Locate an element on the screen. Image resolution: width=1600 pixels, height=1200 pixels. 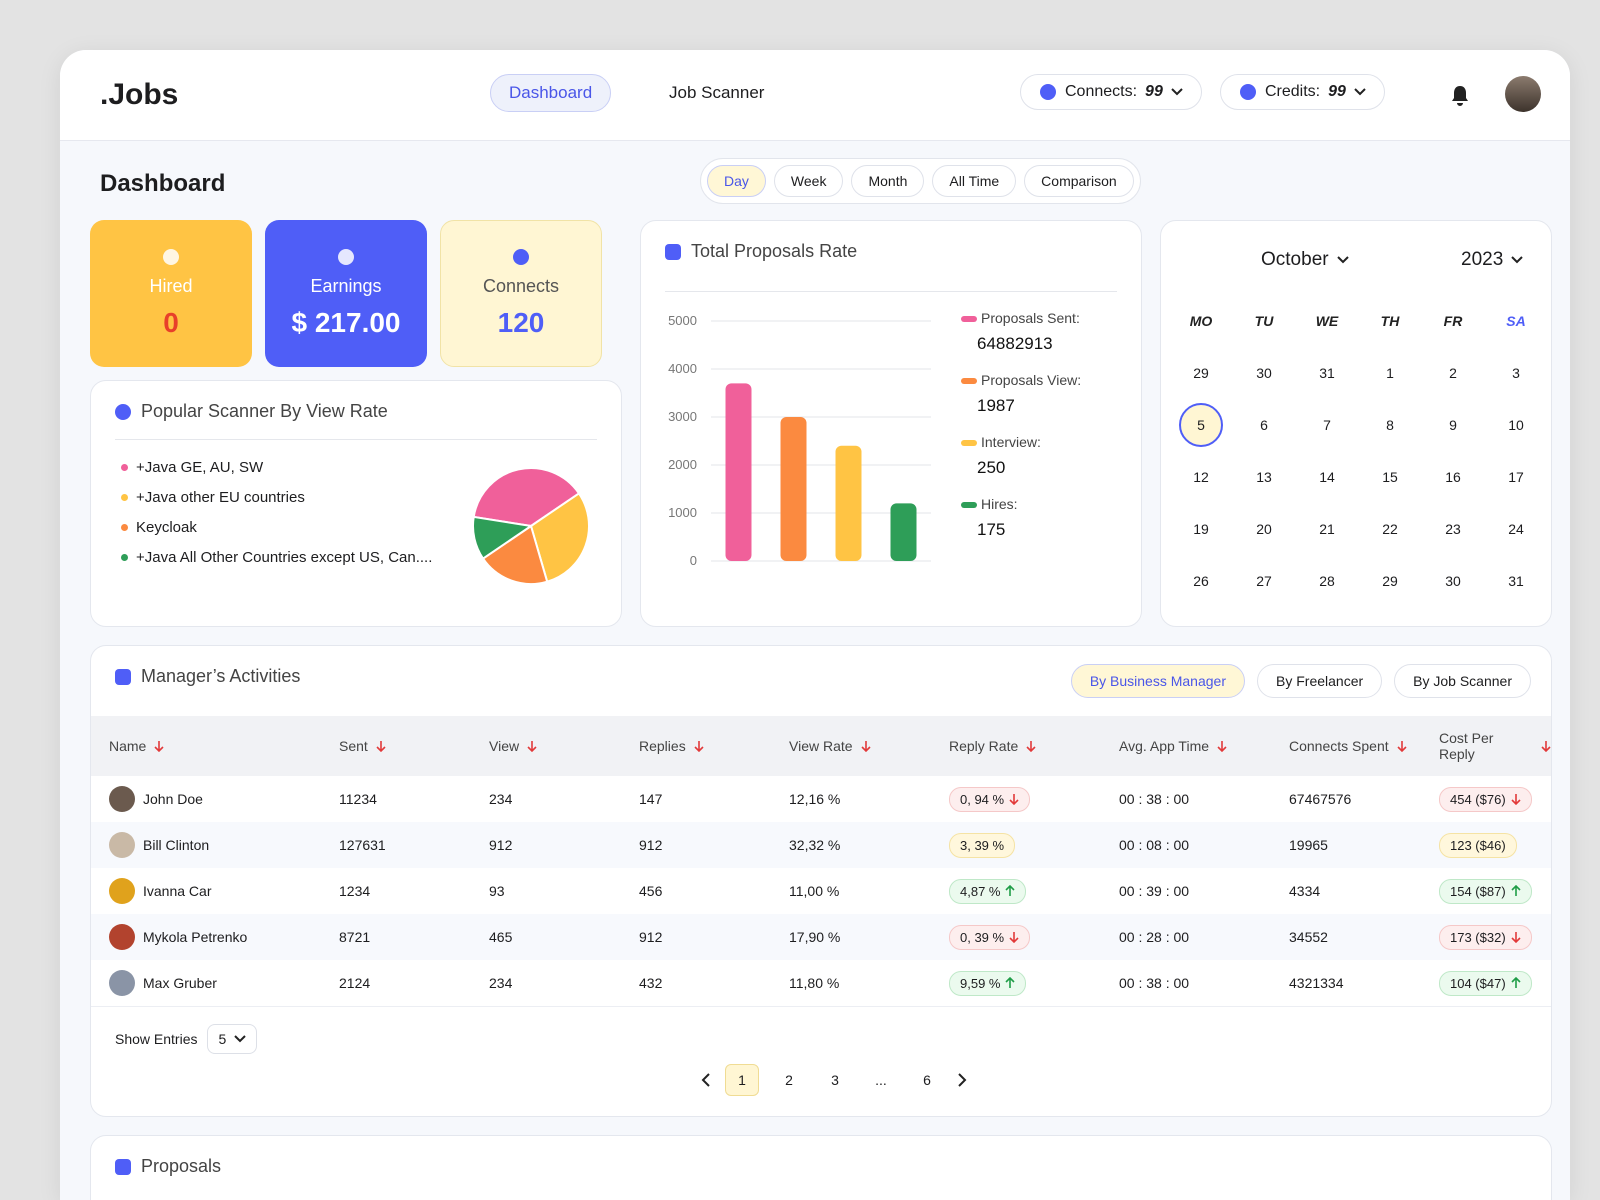
stat-label: Hired is located at coordinates (171, 286).